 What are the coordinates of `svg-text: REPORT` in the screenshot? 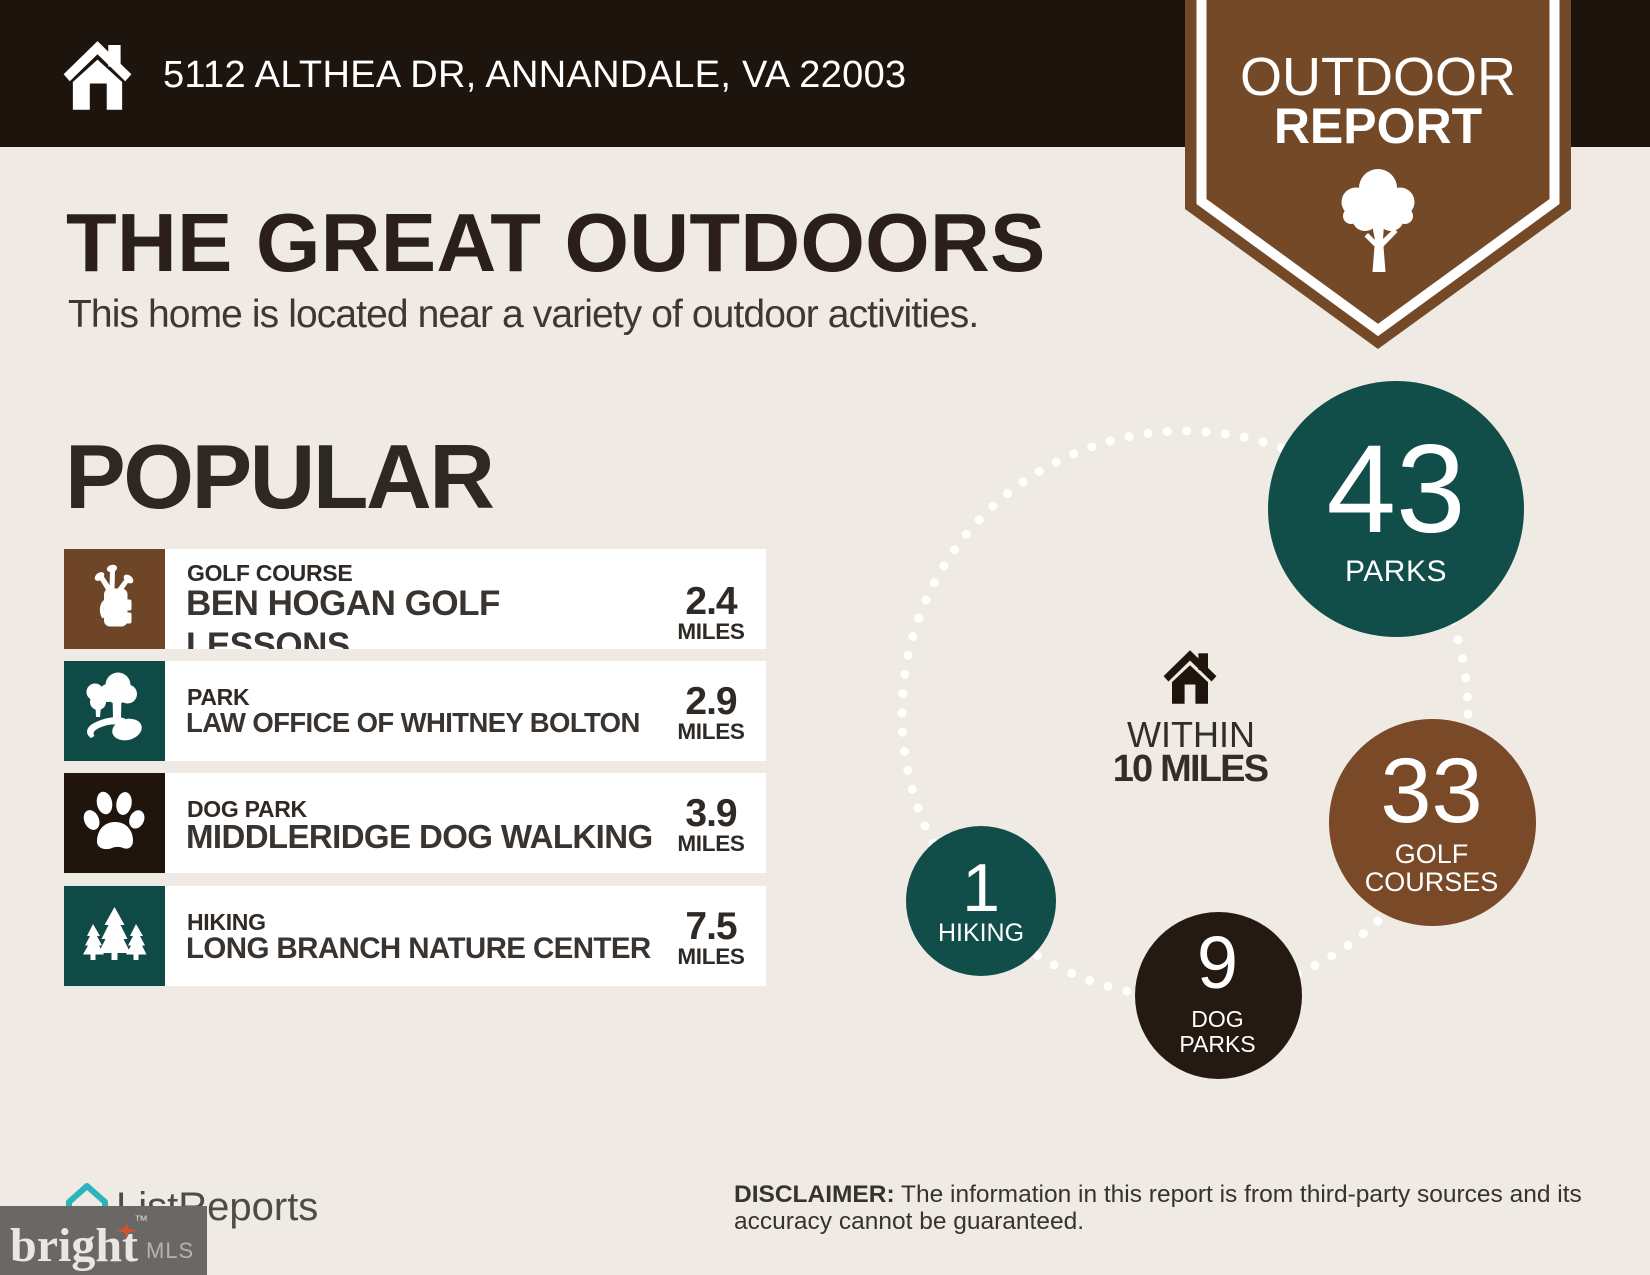 It's located at (1378, 126).